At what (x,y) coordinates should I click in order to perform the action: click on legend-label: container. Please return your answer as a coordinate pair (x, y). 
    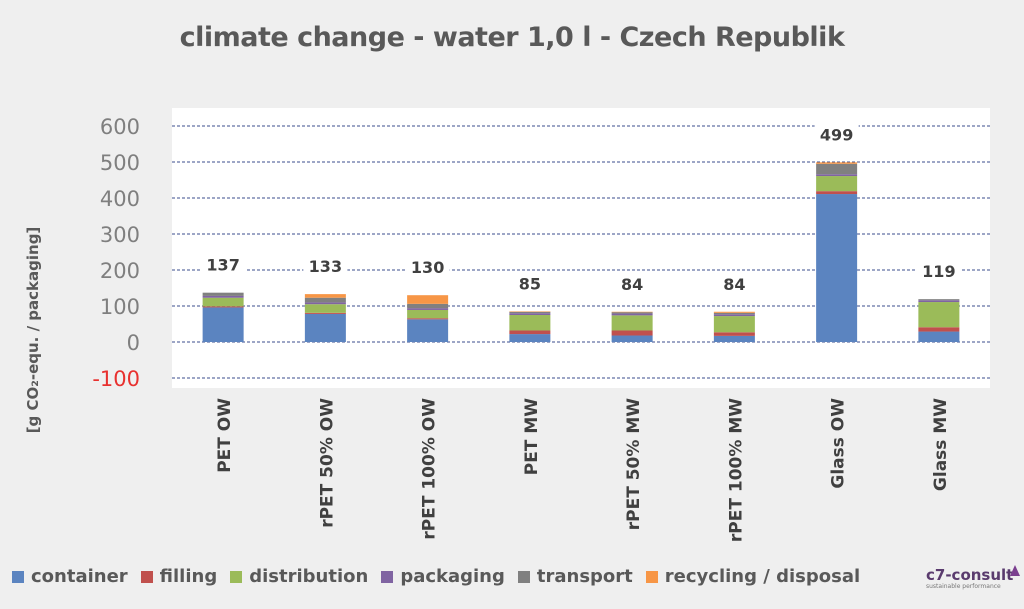
    Looking at the image, I should click on (79, 576).